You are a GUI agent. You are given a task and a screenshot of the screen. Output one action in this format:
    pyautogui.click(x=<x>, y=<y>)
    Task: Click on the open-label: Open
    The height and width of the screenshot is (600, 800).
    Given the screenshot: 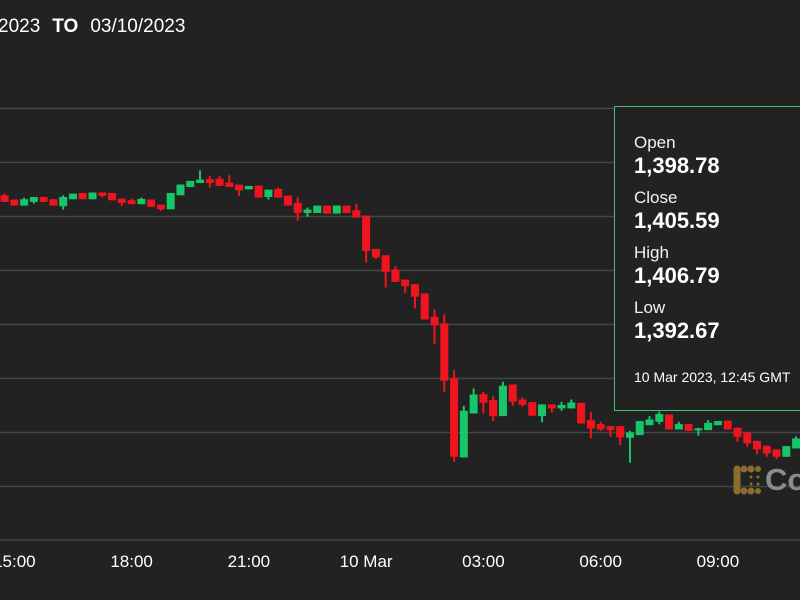 What is the action you would take?
    pyautogui.click(x=655, y=142)
    